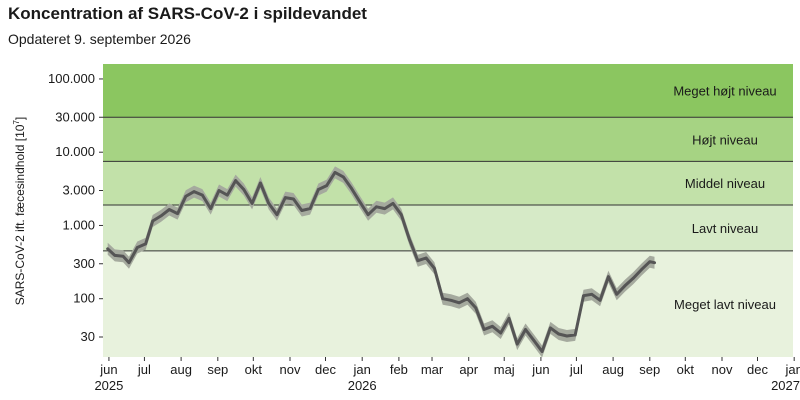 This screenshot has height=400, width=800. What do you see at coordinates (432, 369) in the screenshot?
I see `x-tick-label: mar` at bounding box center [432, 369].